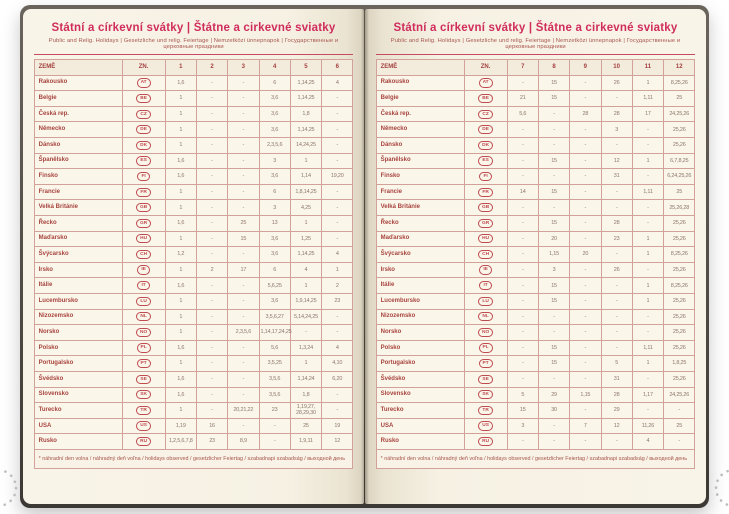  What do you see at coordinates (554, 363) in the screenshot?
I see `holiday-days-cell: 15` at bounding box center [554, 363].